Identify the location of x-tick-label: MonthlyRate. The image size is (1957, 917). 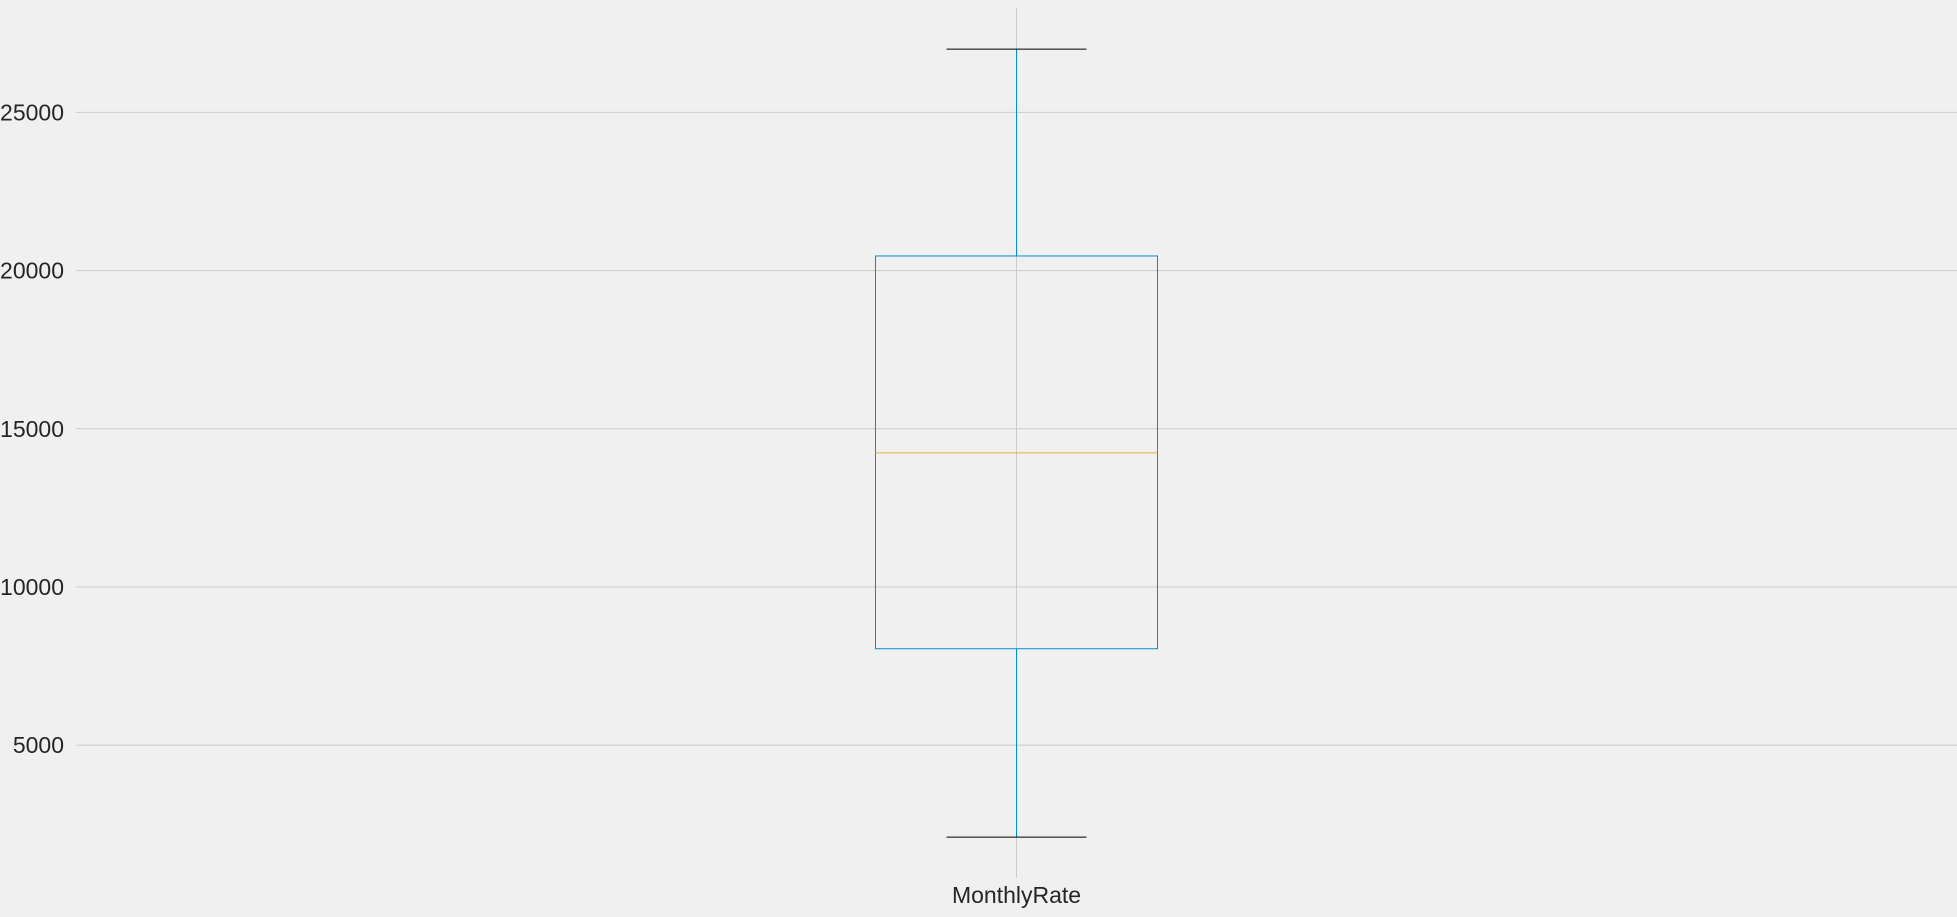
(1016, 895).